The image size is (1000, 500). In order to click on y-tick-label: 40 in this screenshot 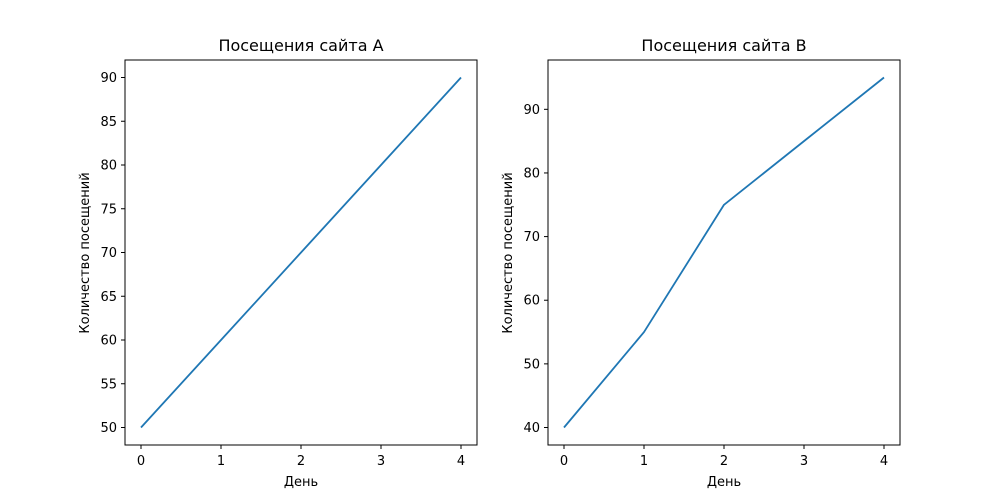, I will do `click(531, 428)`.